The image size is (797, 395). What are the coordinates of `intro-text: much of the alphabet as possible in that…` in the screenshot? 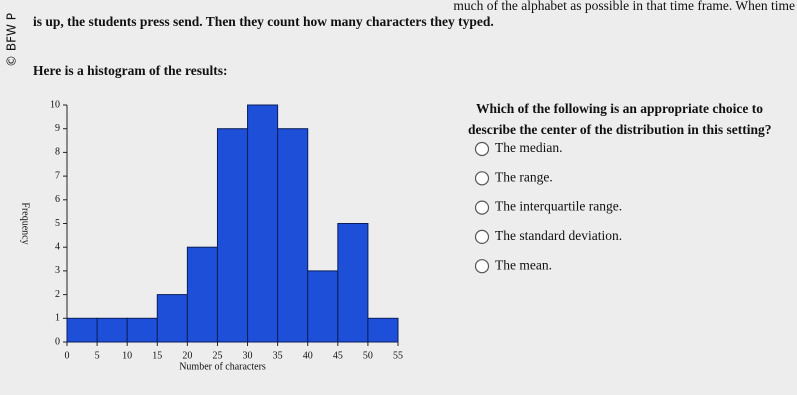 It's located at (624, 6).